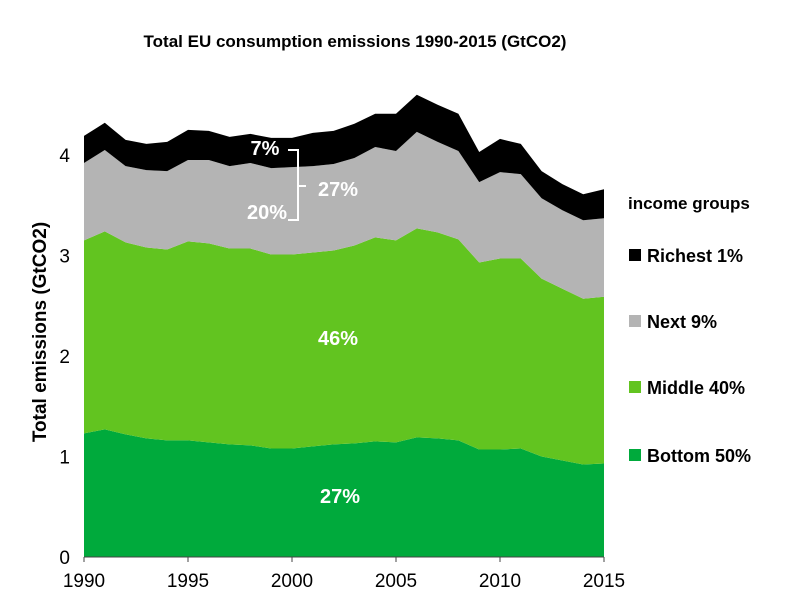 This screenshot has width=800, height=600. Describe the element at coordinates (303, 323) in the screenshot. I see `share-labels: 27% 46% 27% 20% 7%` at that location.